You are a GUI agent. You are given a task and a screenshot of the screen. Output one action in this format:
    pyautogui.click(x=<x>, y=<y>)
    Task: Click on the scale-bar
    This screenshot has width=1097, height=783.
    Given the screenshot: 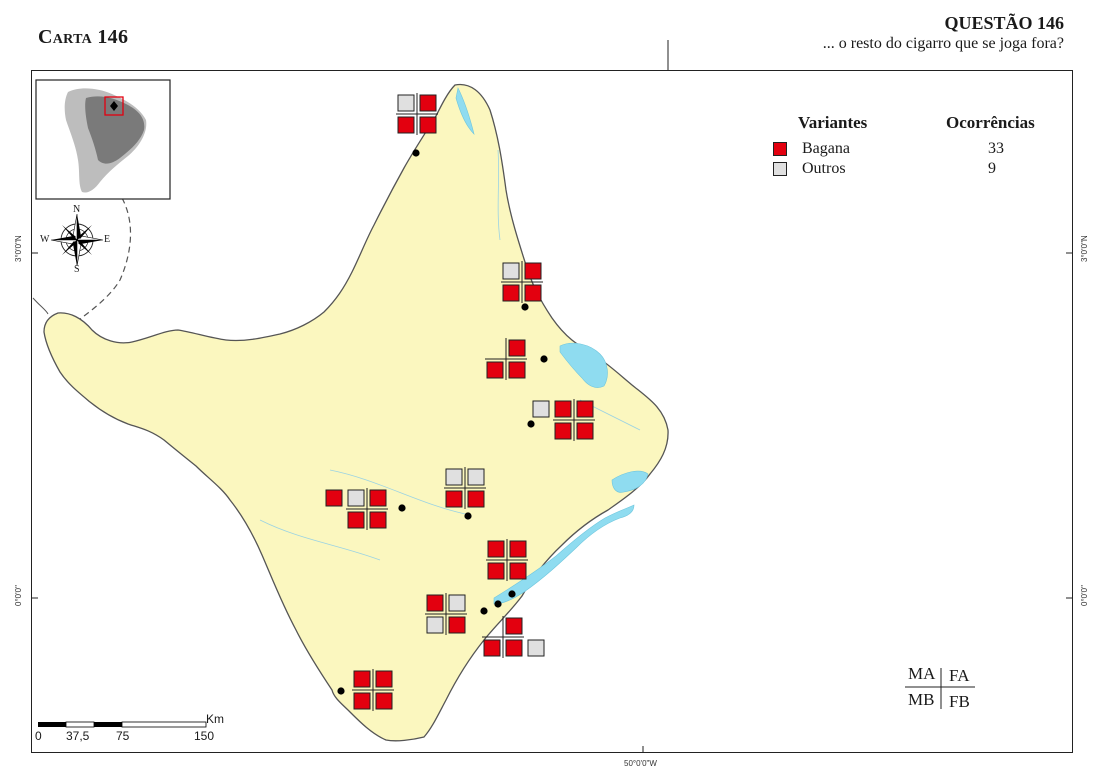 What is the action you would take?
    pyautogui.click(x=122, y=724)
    